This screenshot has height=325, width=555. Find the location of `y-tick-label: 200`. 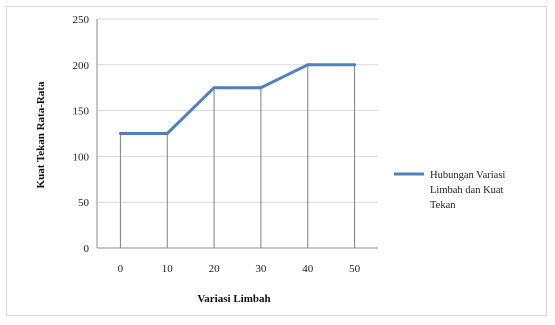

y-tick-label: 200 is located at coordinates (81, 66).